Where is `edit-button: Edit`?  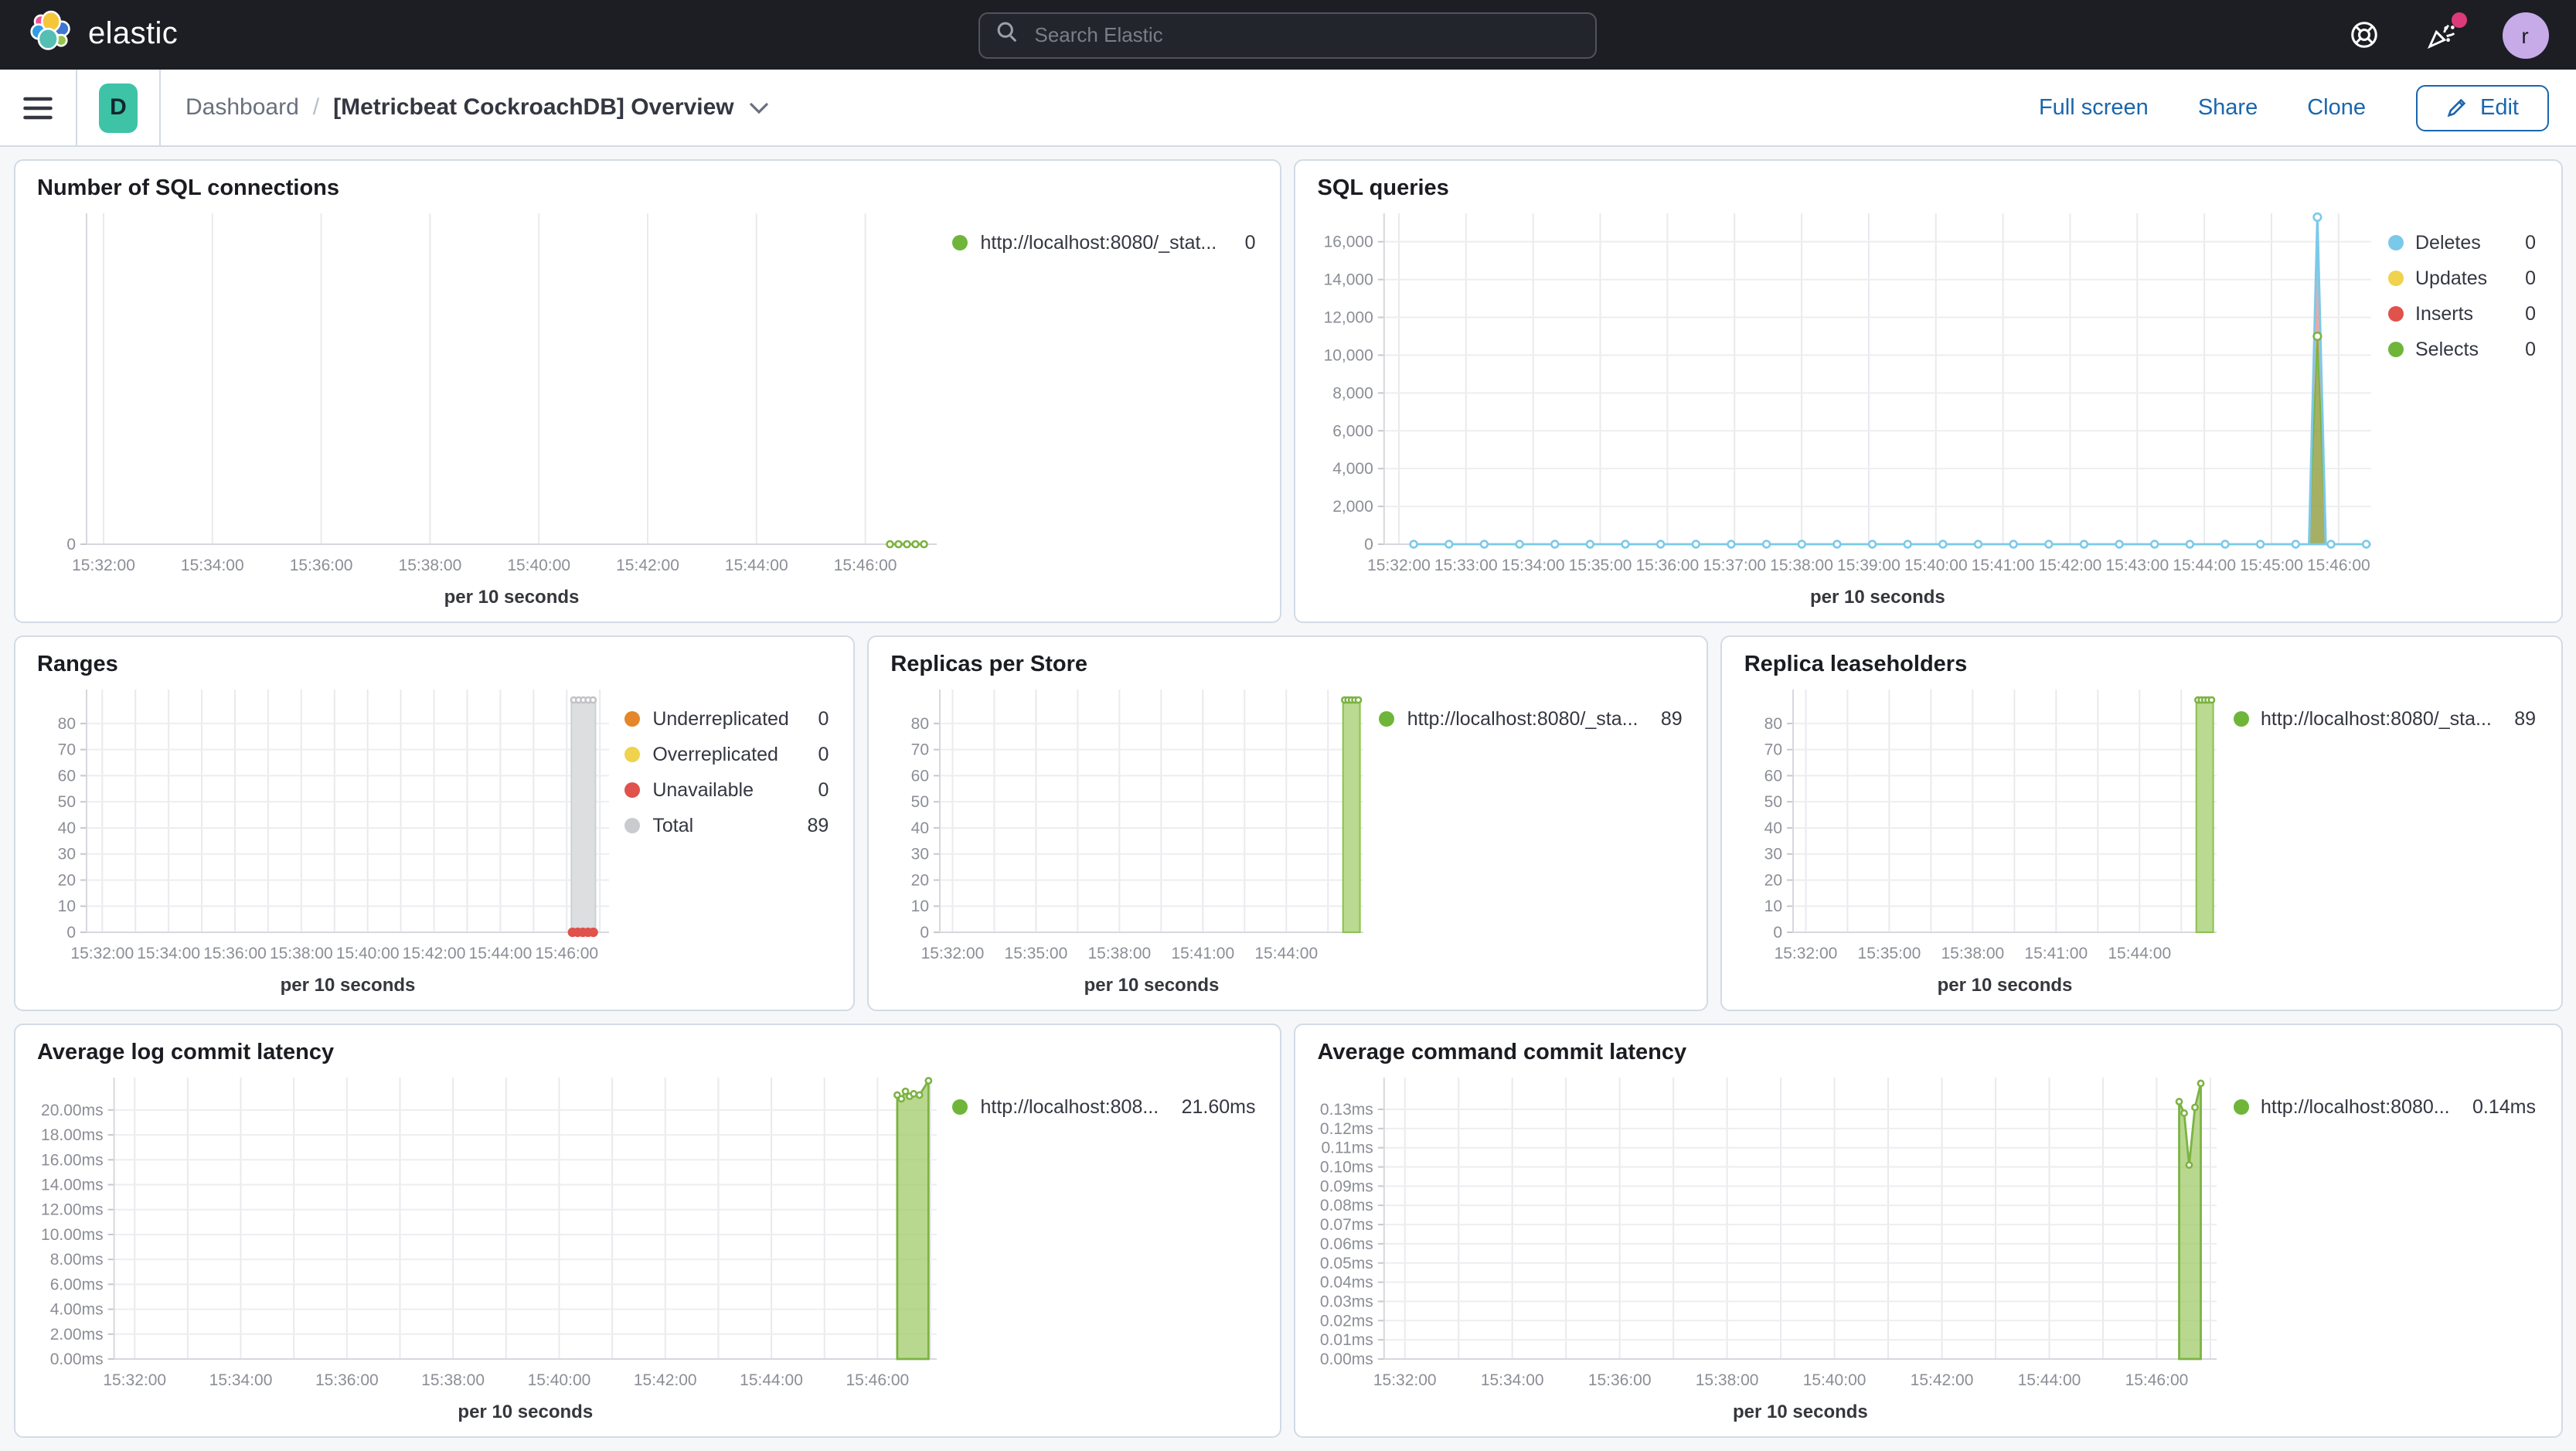 edit-button: Edit is located at coordinates (2481, 107).